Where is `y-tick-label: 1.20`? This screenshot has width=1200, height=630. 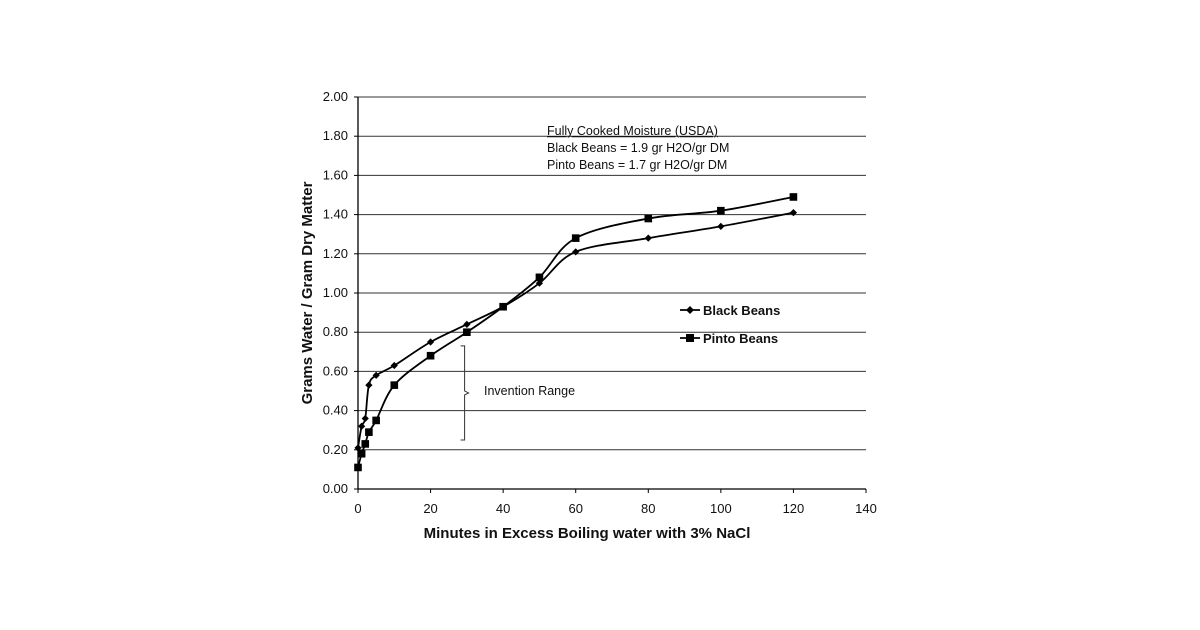 y-tick-label: 1.20 is located at coordinates (335, 253).